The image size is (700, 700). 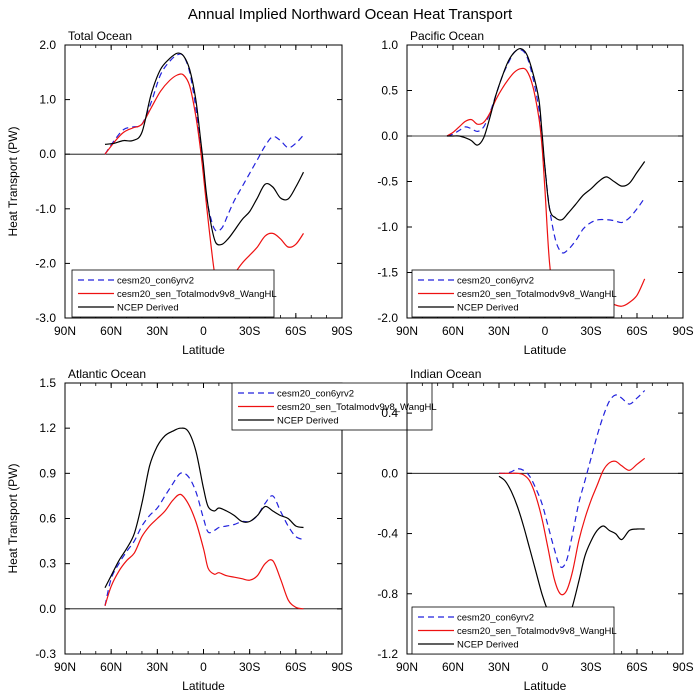 I want to click on y-tick-label: 0.4, so click(x=389, y=413).